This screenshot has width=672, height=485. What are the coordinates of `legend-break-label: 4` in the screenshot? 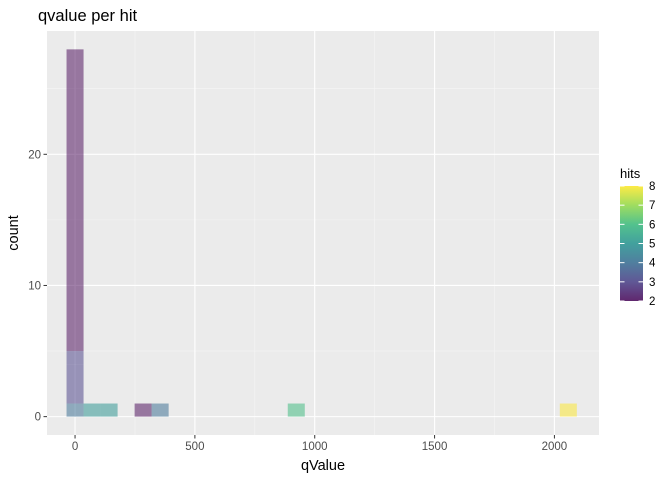 It's located at (652, 264).